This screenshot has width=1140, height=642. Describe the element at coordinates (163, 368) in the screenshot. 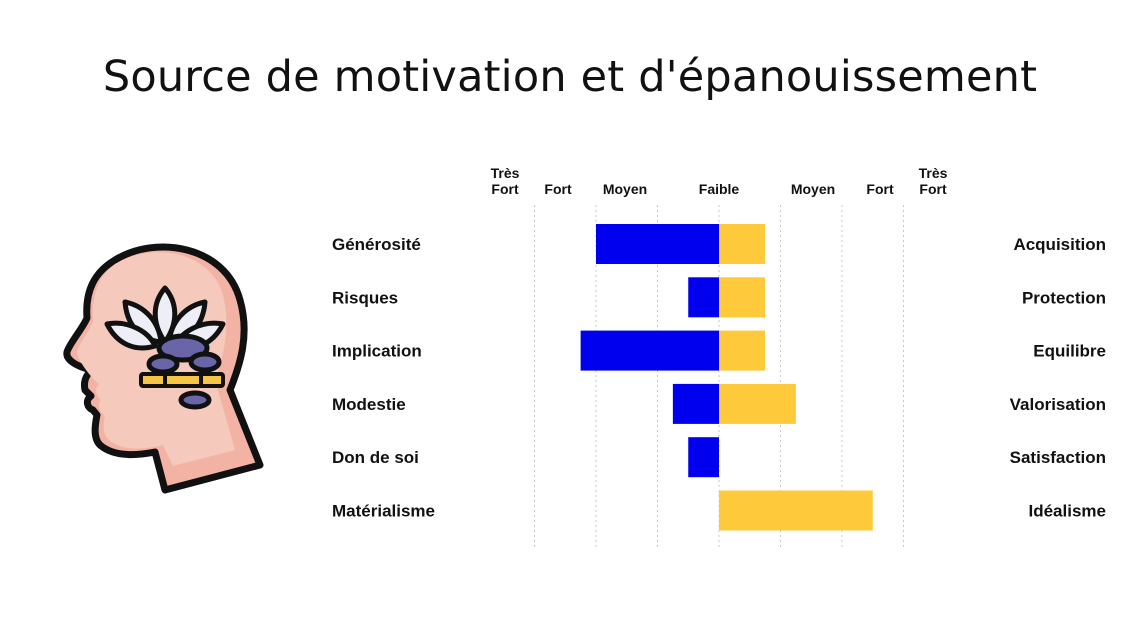

I see `head-with-lotus-and-stones-icon` at that location.